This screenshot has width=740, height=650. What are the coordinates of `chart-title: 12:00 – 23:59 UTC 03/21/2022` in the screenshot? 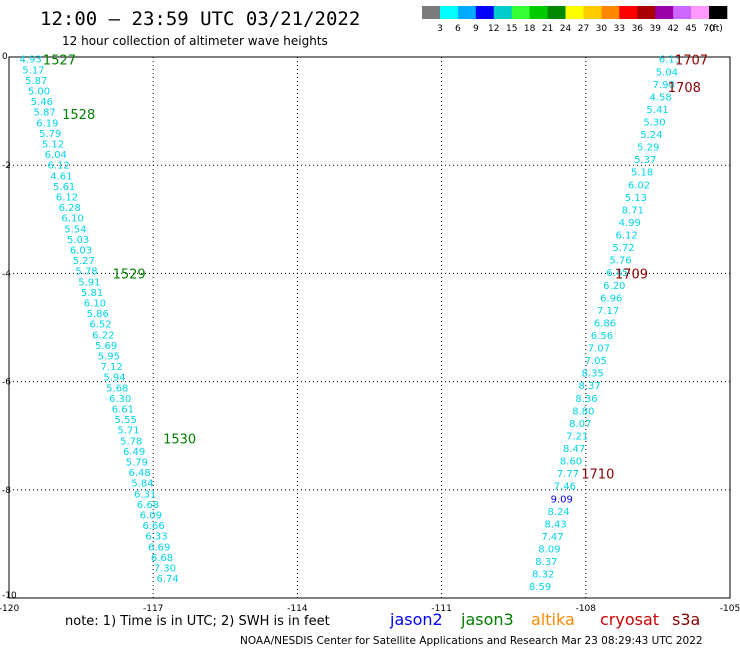 It's located at (200, 19).